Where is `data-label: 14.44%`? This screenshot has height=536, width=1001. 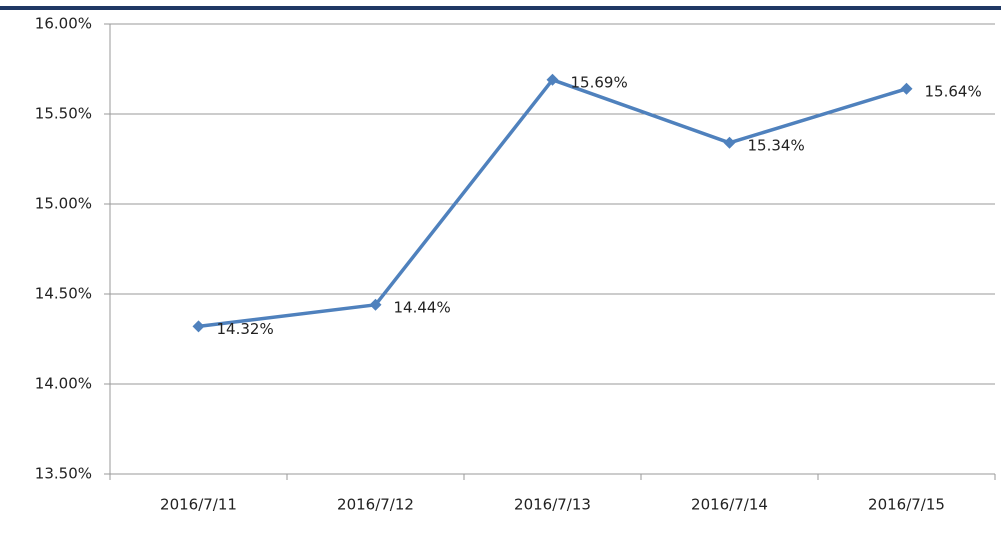
data-label: 14.44% is located at coordinates (422, 307).